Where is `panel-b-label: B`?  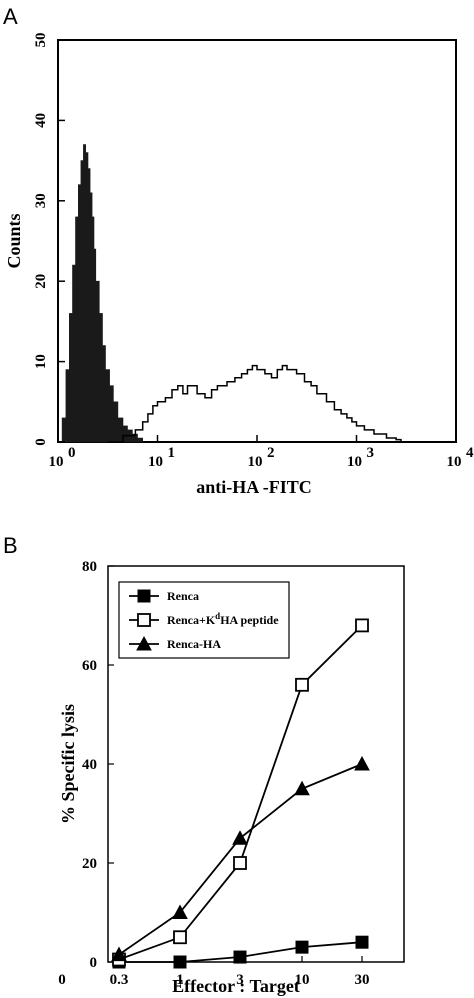
panel-b-label: B is located at coordinates (10, 545).